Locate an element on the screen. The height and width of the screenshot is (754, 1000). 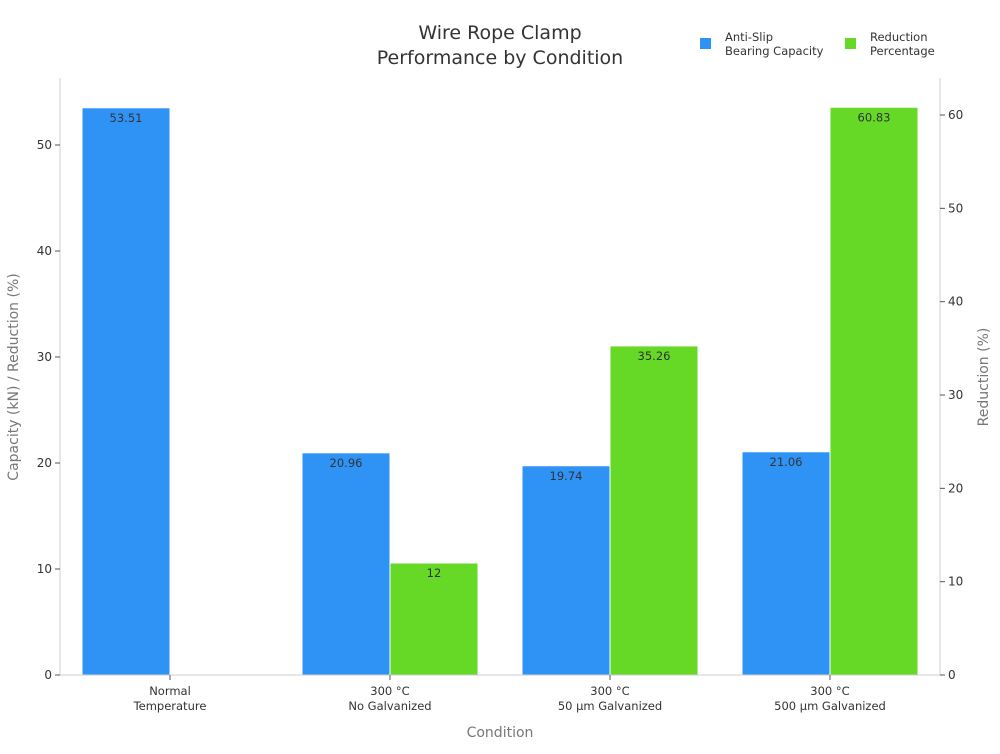
y-right-tick-label: 20 is located at coordinates (955, 488).